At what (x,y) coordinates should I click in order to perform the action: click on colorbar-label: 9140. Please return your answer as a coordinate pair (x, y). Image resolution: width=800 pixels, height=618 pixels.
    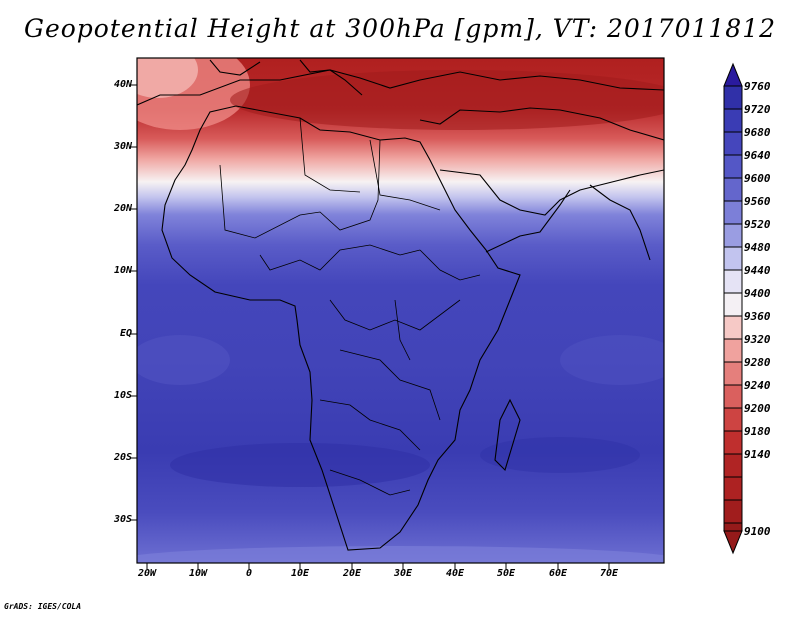
    Looking at the image, I should click on (757, 454).